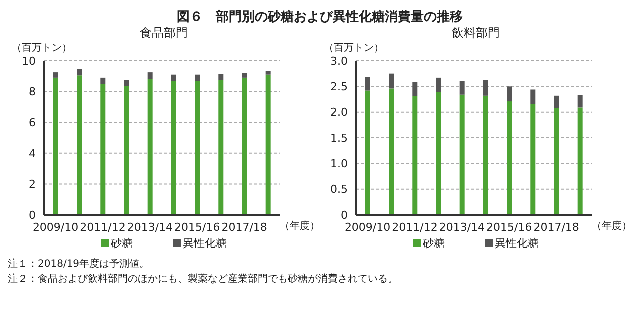  I want to click on y-tick-label: 10, so click(29, 61).